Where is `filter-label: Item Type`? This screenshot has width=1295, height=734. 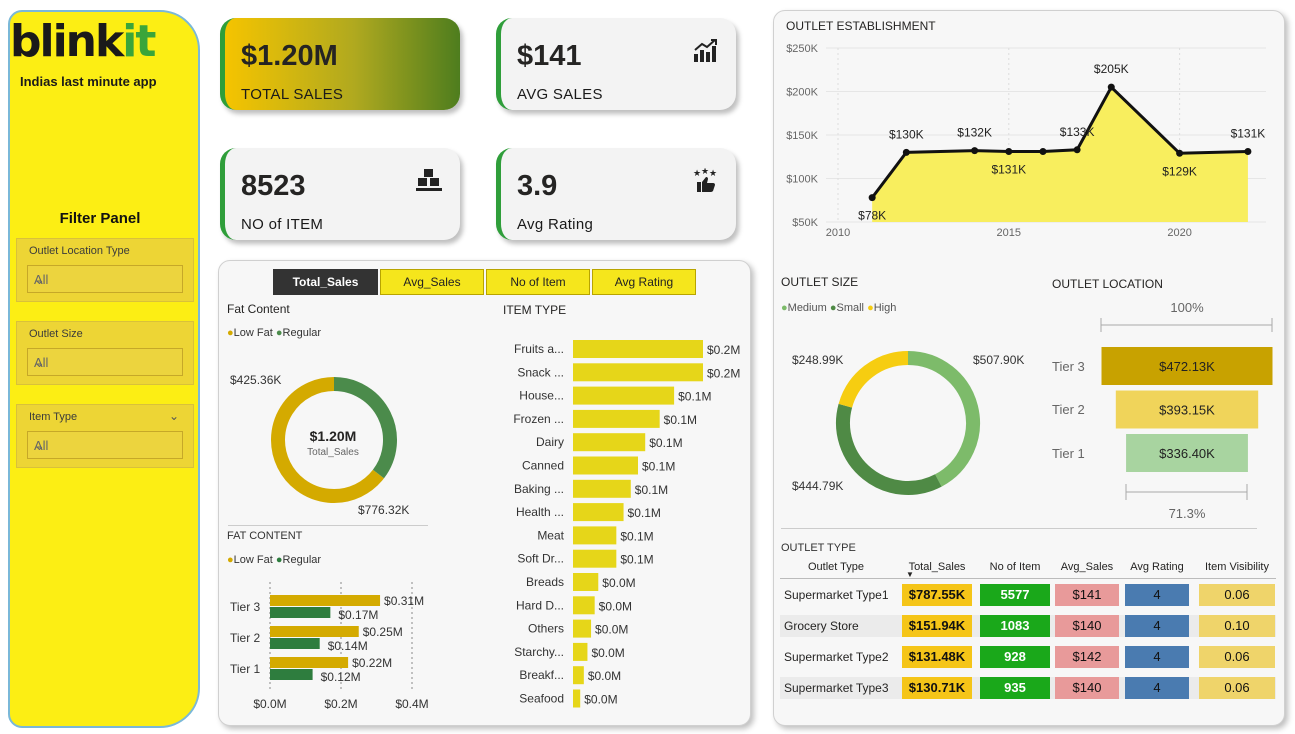
filter-label: Item Type is located at coordinates (53, 417).